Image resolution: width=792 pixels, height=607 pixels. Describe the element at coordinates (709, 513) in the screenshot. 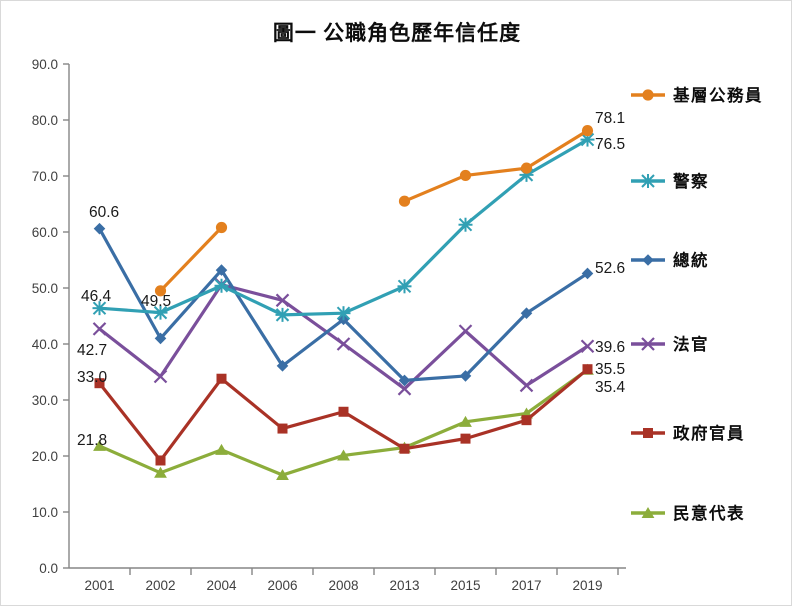

I see `legend-label: 民意代表` at that location.